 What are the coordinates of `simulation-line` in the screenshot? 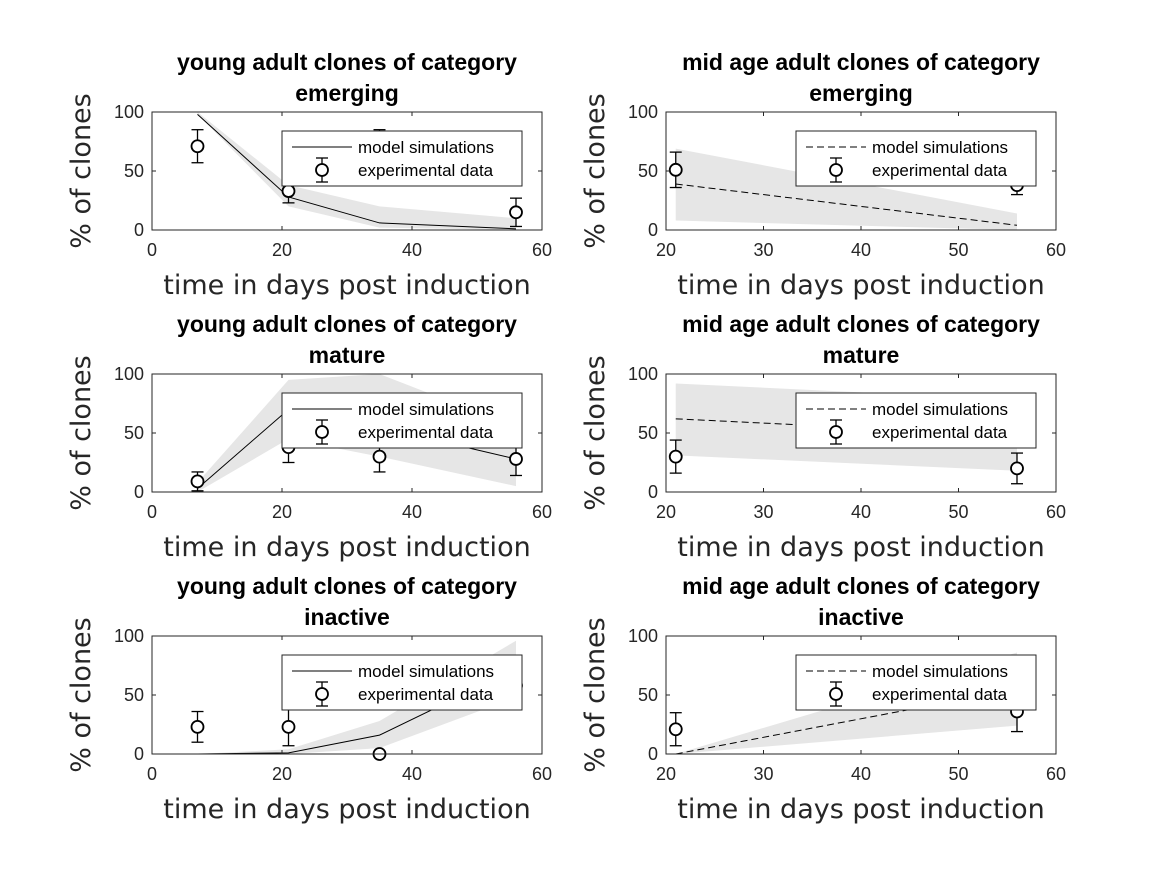 It's located at (846, 204).